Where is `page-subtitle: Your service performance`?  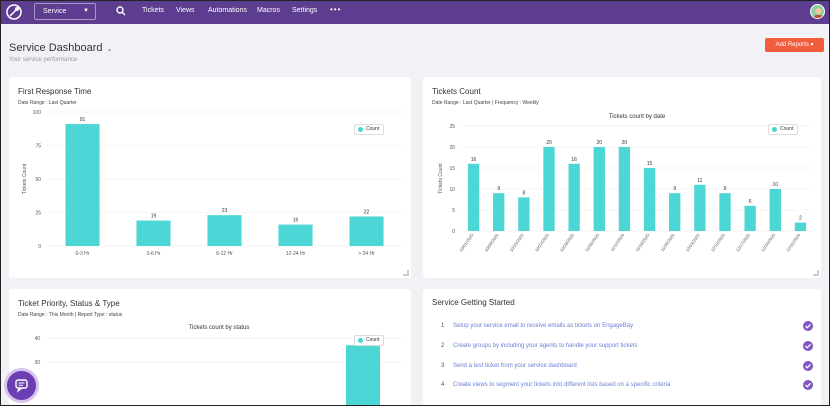
page-subtitle: Your service performance is located at coordinates (43, 60).